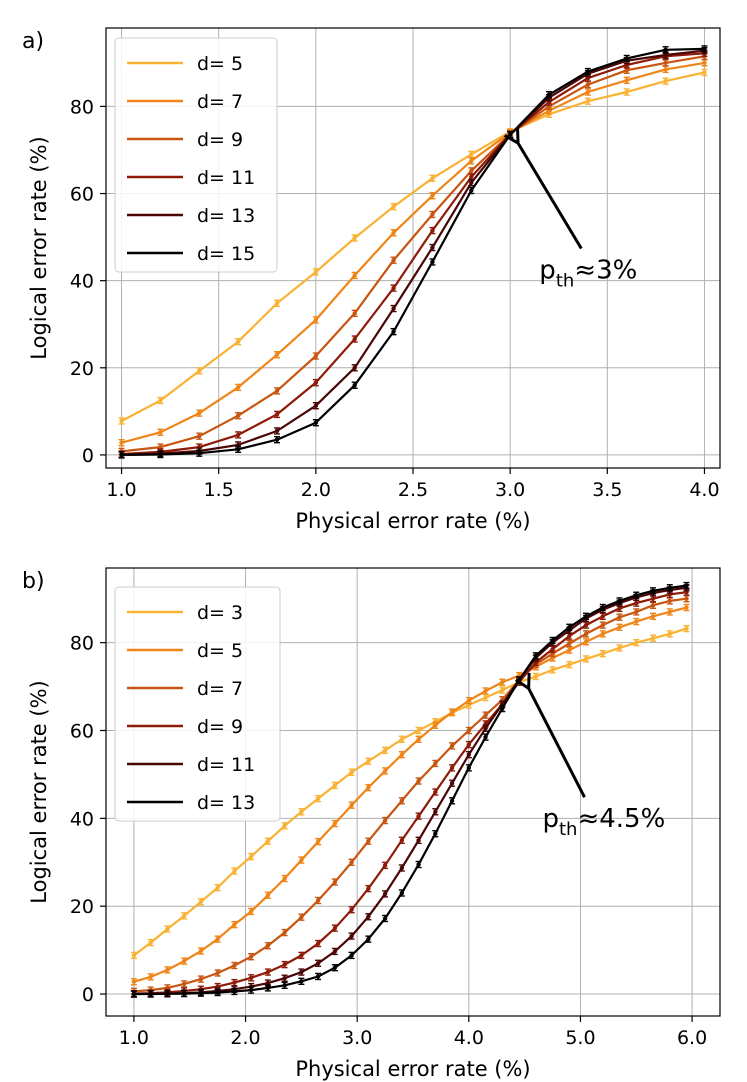 This screenshot has width=747, height=1082. What do you see at coordinates (412, 1069) in the screenshot?
I see `x-axis-label: Physical error rate (%)` at bounding box center [412, 1069].